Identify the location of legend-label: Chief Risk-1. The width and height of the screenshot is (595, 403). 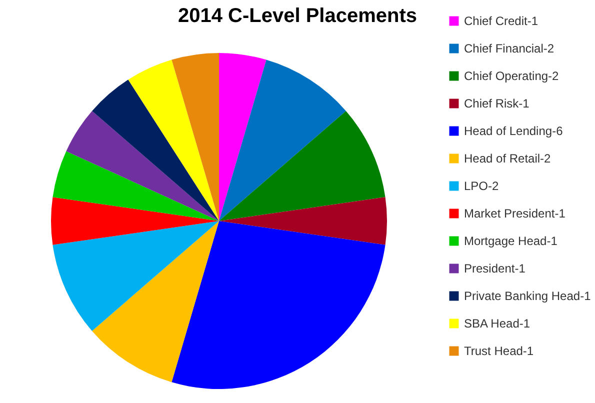
(497, 103).